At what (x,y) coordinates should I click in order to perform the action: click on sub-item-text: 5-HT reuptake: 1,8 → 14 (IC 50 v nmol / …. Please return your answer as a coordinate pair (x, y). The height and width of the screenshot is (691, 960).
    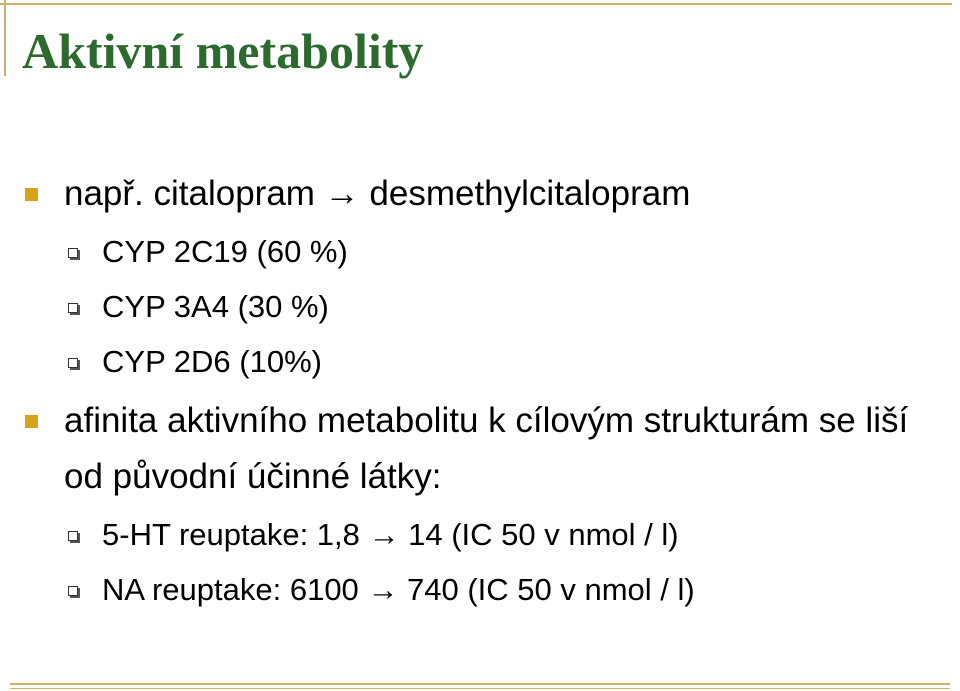
    Looking at the image, I should click on (390, 534).